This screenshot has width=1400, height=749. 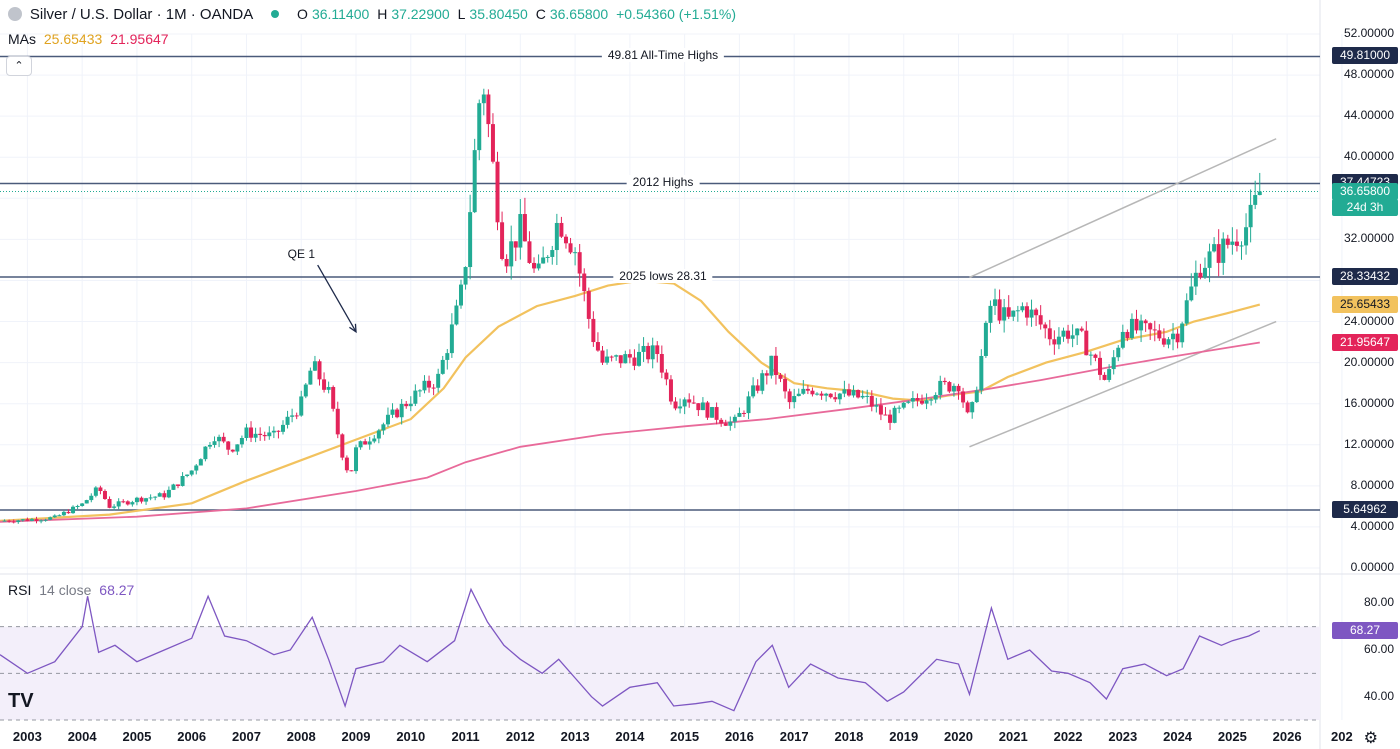 What do you see at coordinates (141, 14) in the screenshot?
I see `symbol-title: Silver / U.S. Dollar · 1M · OANDA` at bounding box center [141, 14].